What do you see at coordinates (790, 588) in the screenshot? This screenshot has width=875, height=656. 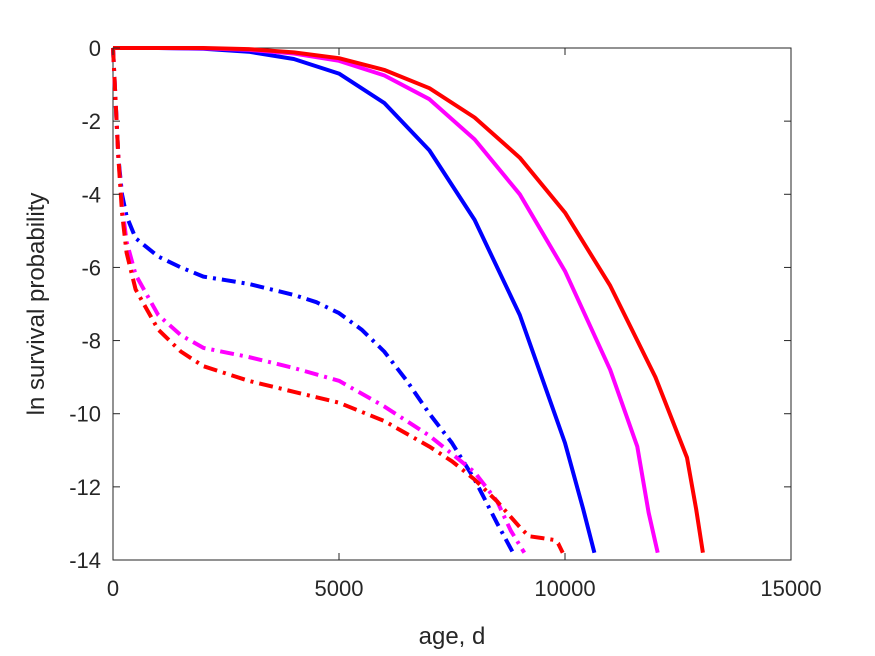 I see `x-tick-label: 15000` at bounding box center [790, 588].